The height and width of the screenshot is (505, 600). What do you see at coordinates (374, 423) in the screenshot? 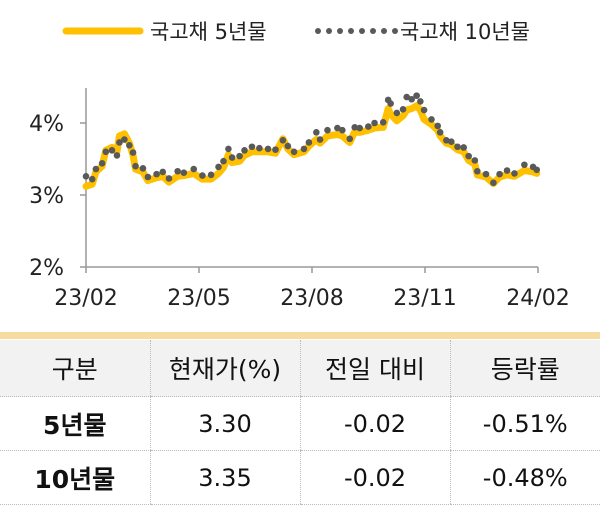
I see `row-change: -0.02` at bounding box center [374, 423].